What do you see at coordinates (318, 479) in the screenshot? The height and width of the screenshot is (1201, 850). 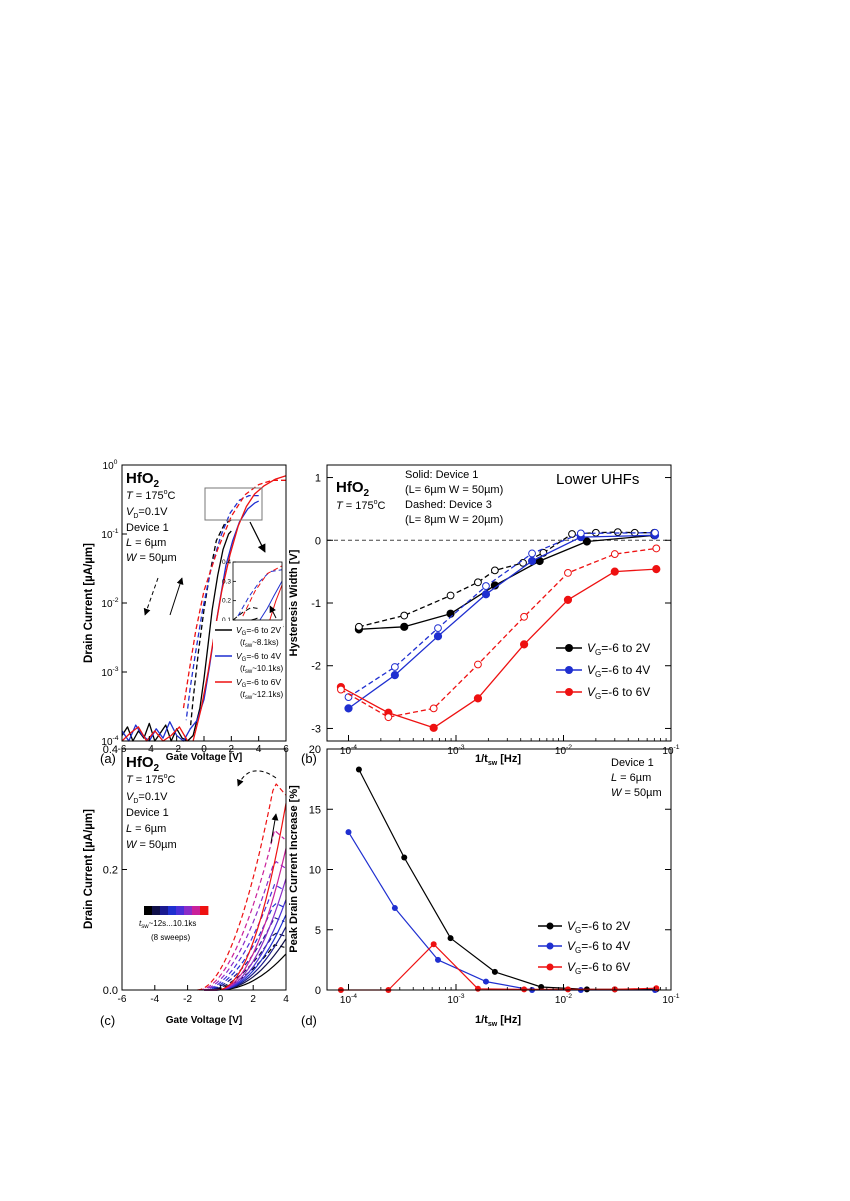 I see `y-tick-label: 1` at bounding box center [318, 479].